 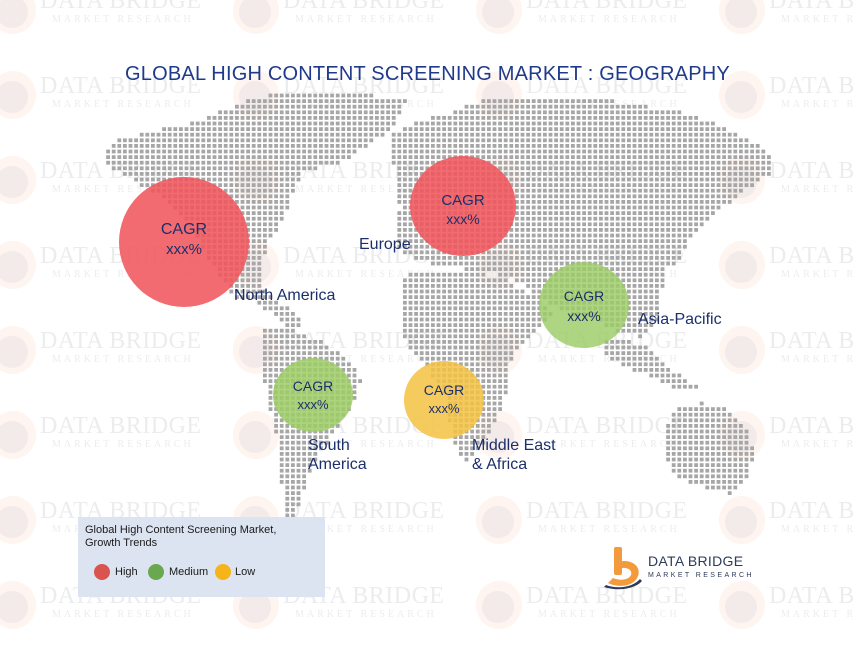 What do you see at coordinates (313, 395) in the screenshot?
I see `bubble-south-america: CAGR xxx%` at bounding box center [313, 395].